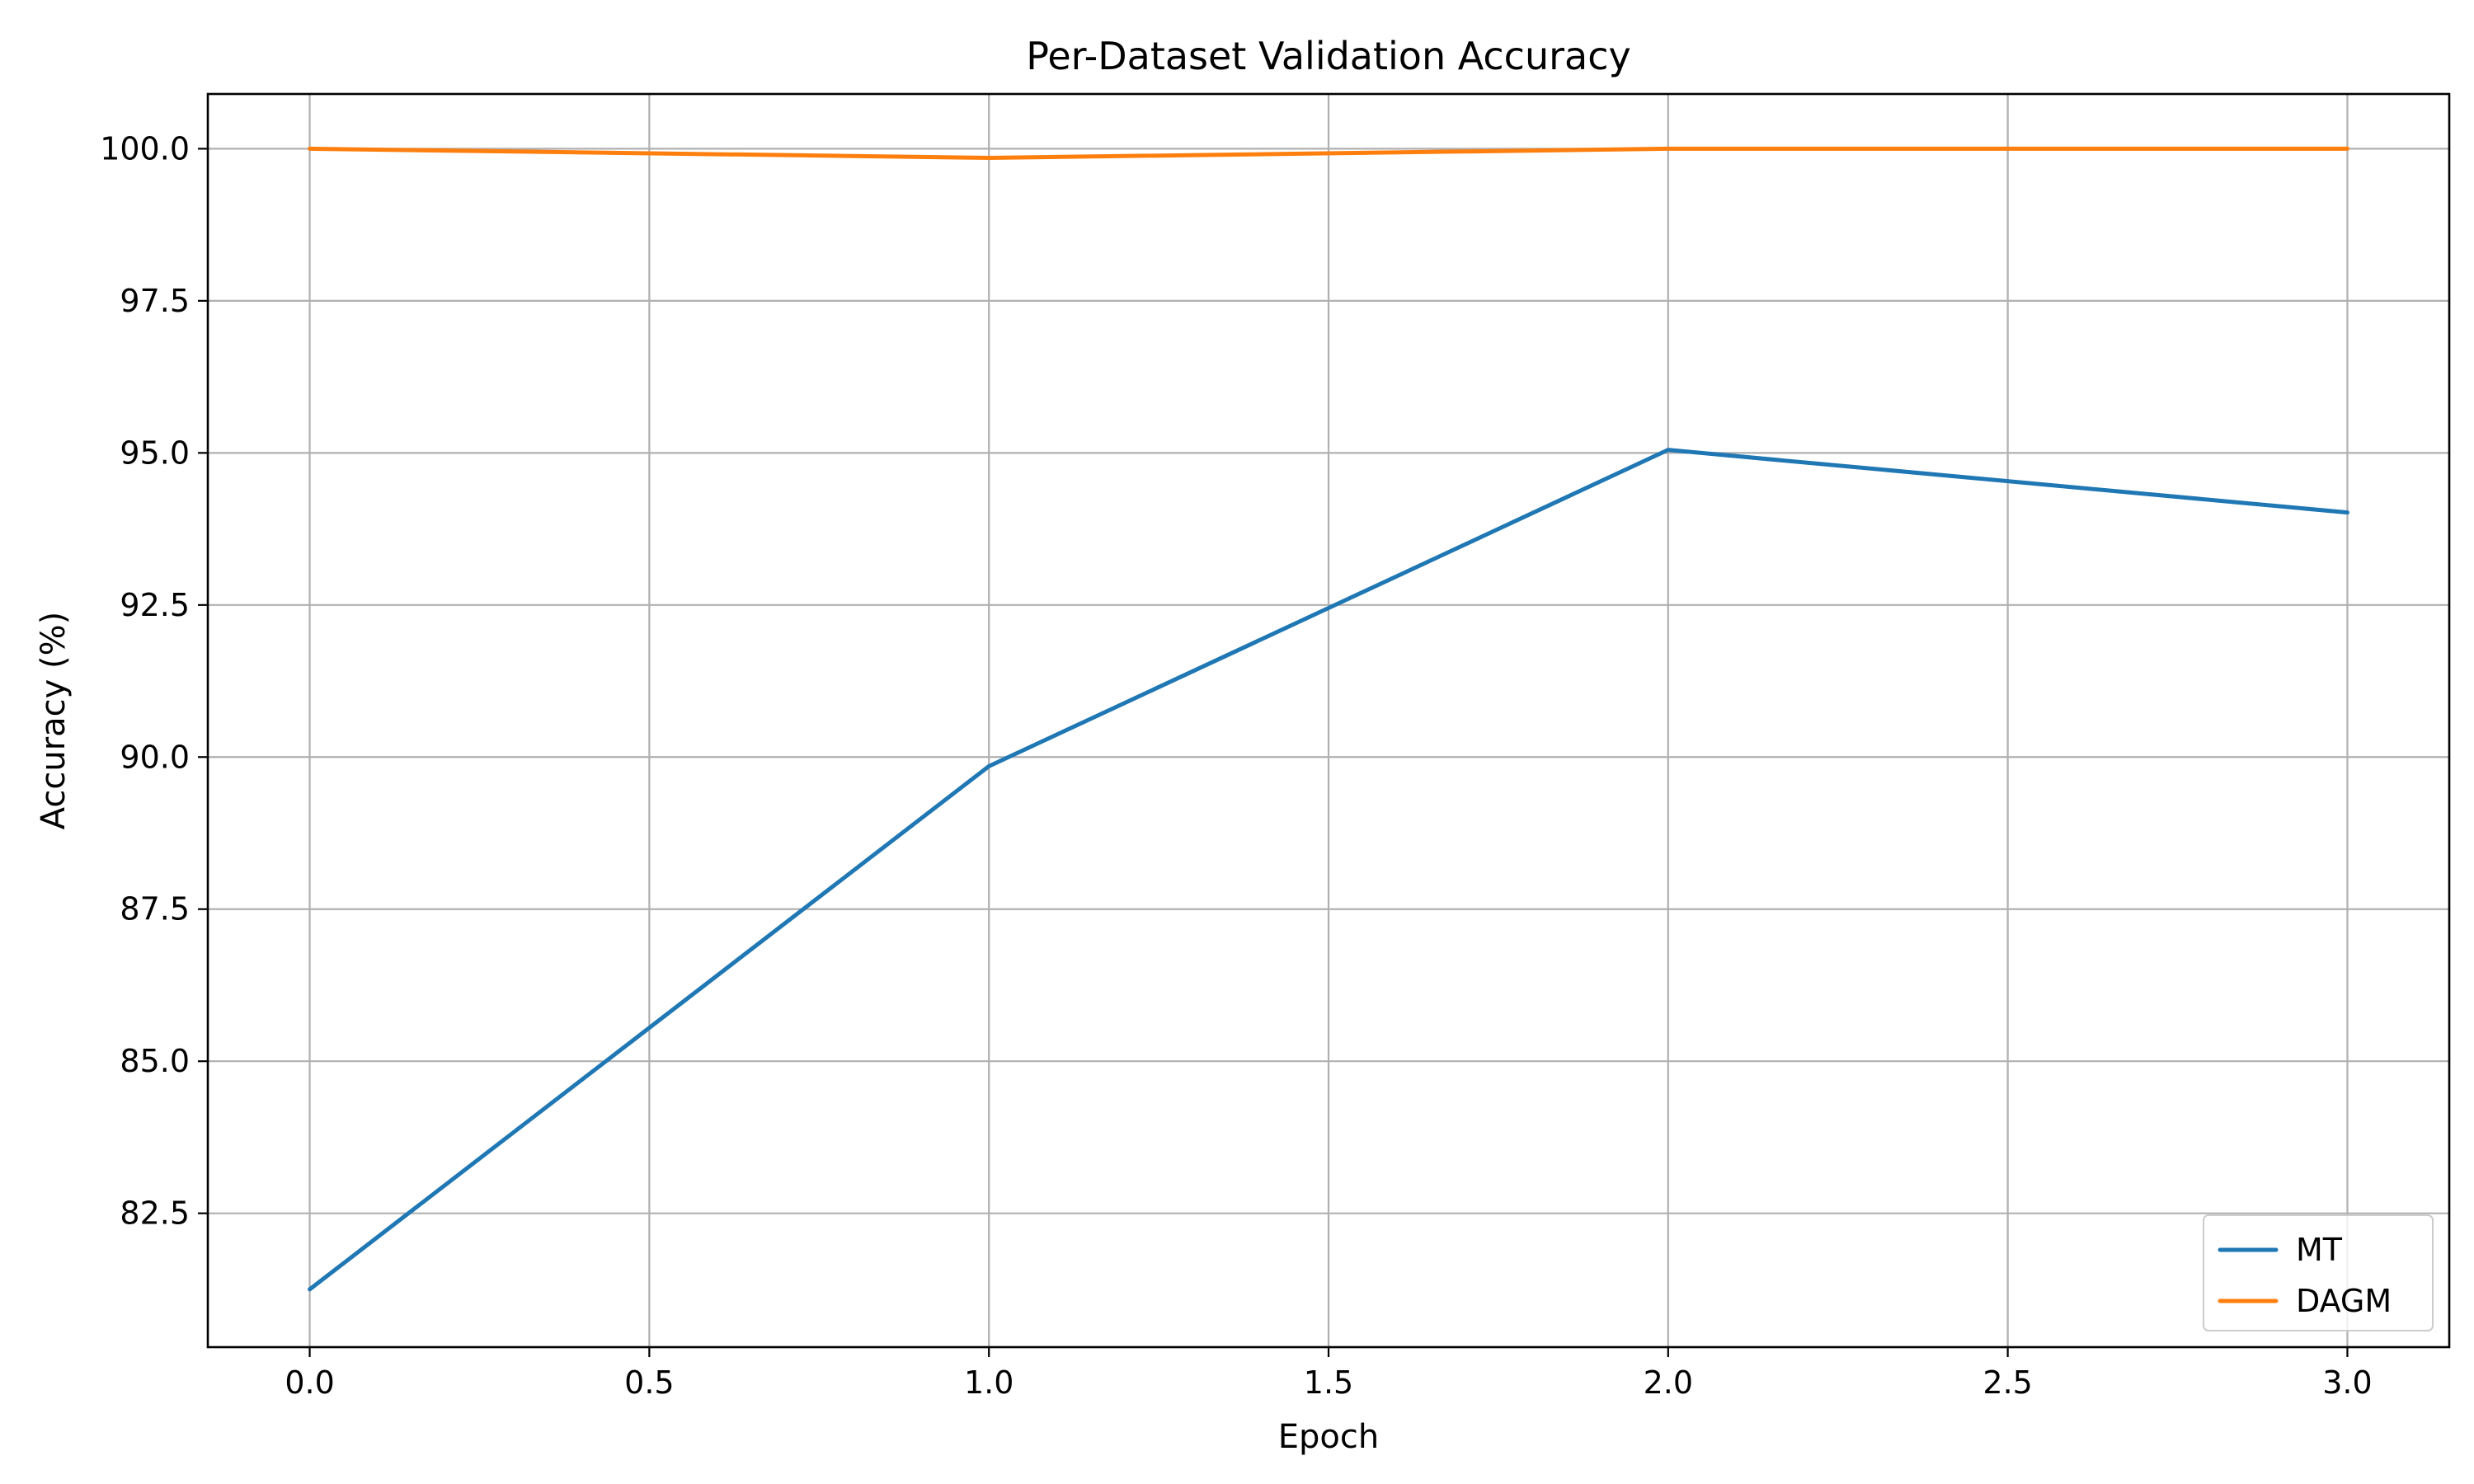 This screenshot has width=2474, height=1484. What do you see at coordinates (309, 1382) in the screenshot?
I see `x-tick-label: 0.0` at bounding box center [309, 1382].